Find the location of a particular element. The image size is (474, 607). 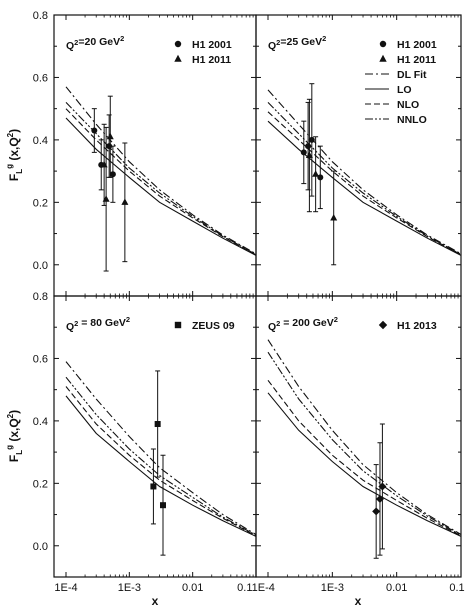

panel-annotation: Q2 = 200 GeV2 is located at coordinates (303, 324).